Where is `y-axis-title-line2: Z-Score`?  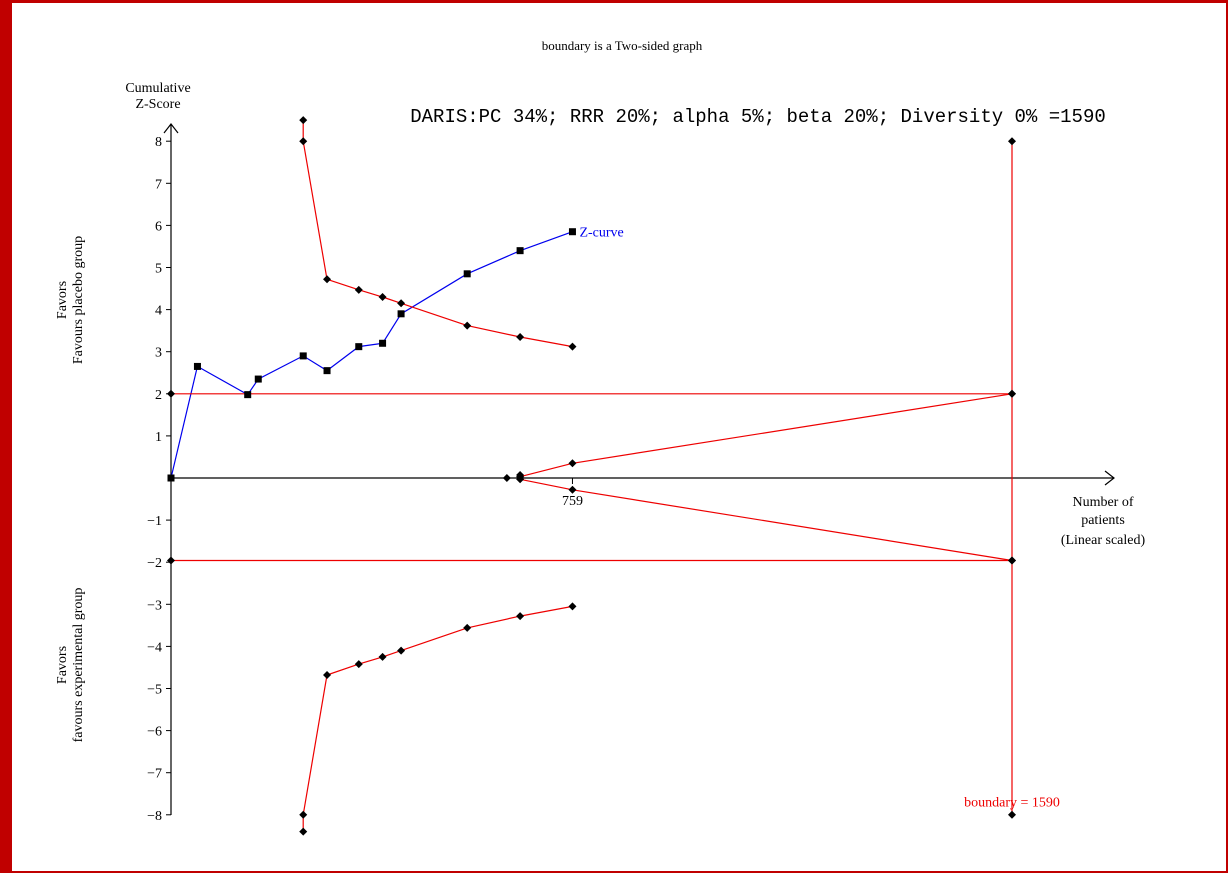 y-axis-title-line2: Z-Score is located at coordinates (157, 104).